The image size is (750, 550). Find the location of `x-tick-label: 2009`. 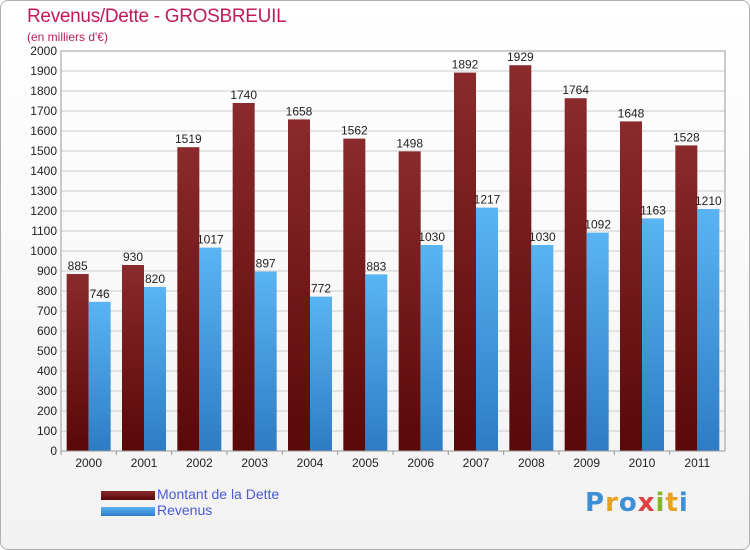

x-tick-label: 2009 is located at coordinates (586, 463).